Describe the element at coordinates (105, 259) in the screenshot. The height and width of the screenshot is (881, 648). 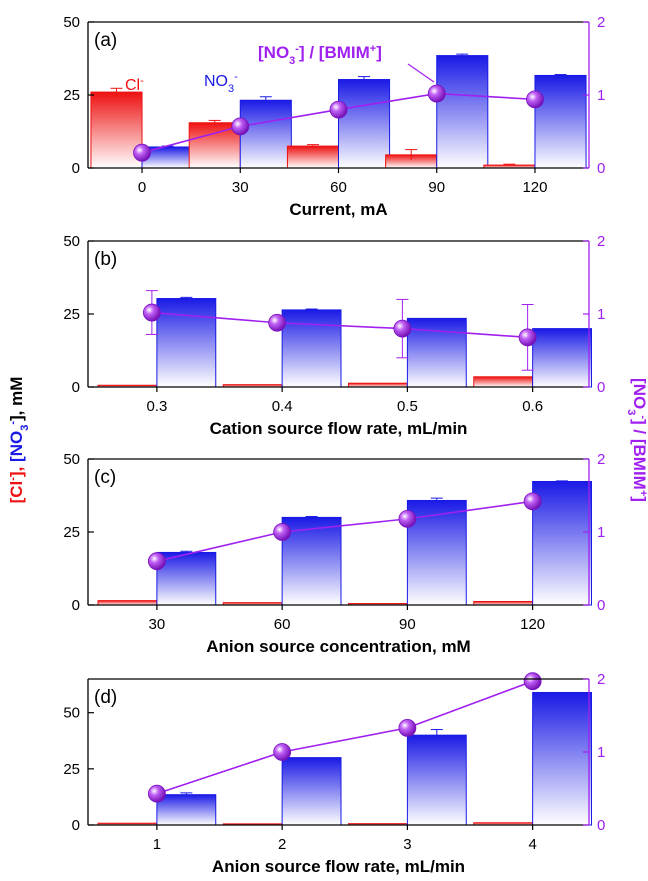
I see `panel-label: (b)` at that location.